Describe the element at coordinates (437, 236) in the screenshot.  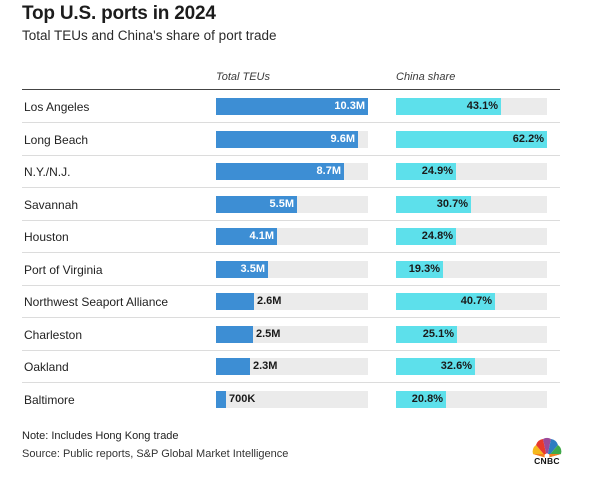
I see `china-share-value-label: 24.8%` at that location.